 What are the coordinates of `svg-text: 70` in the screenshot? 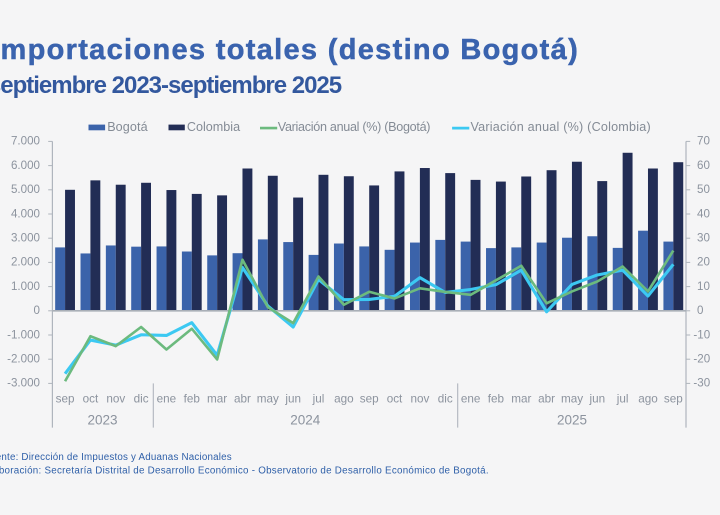 It's located at (703, 141).